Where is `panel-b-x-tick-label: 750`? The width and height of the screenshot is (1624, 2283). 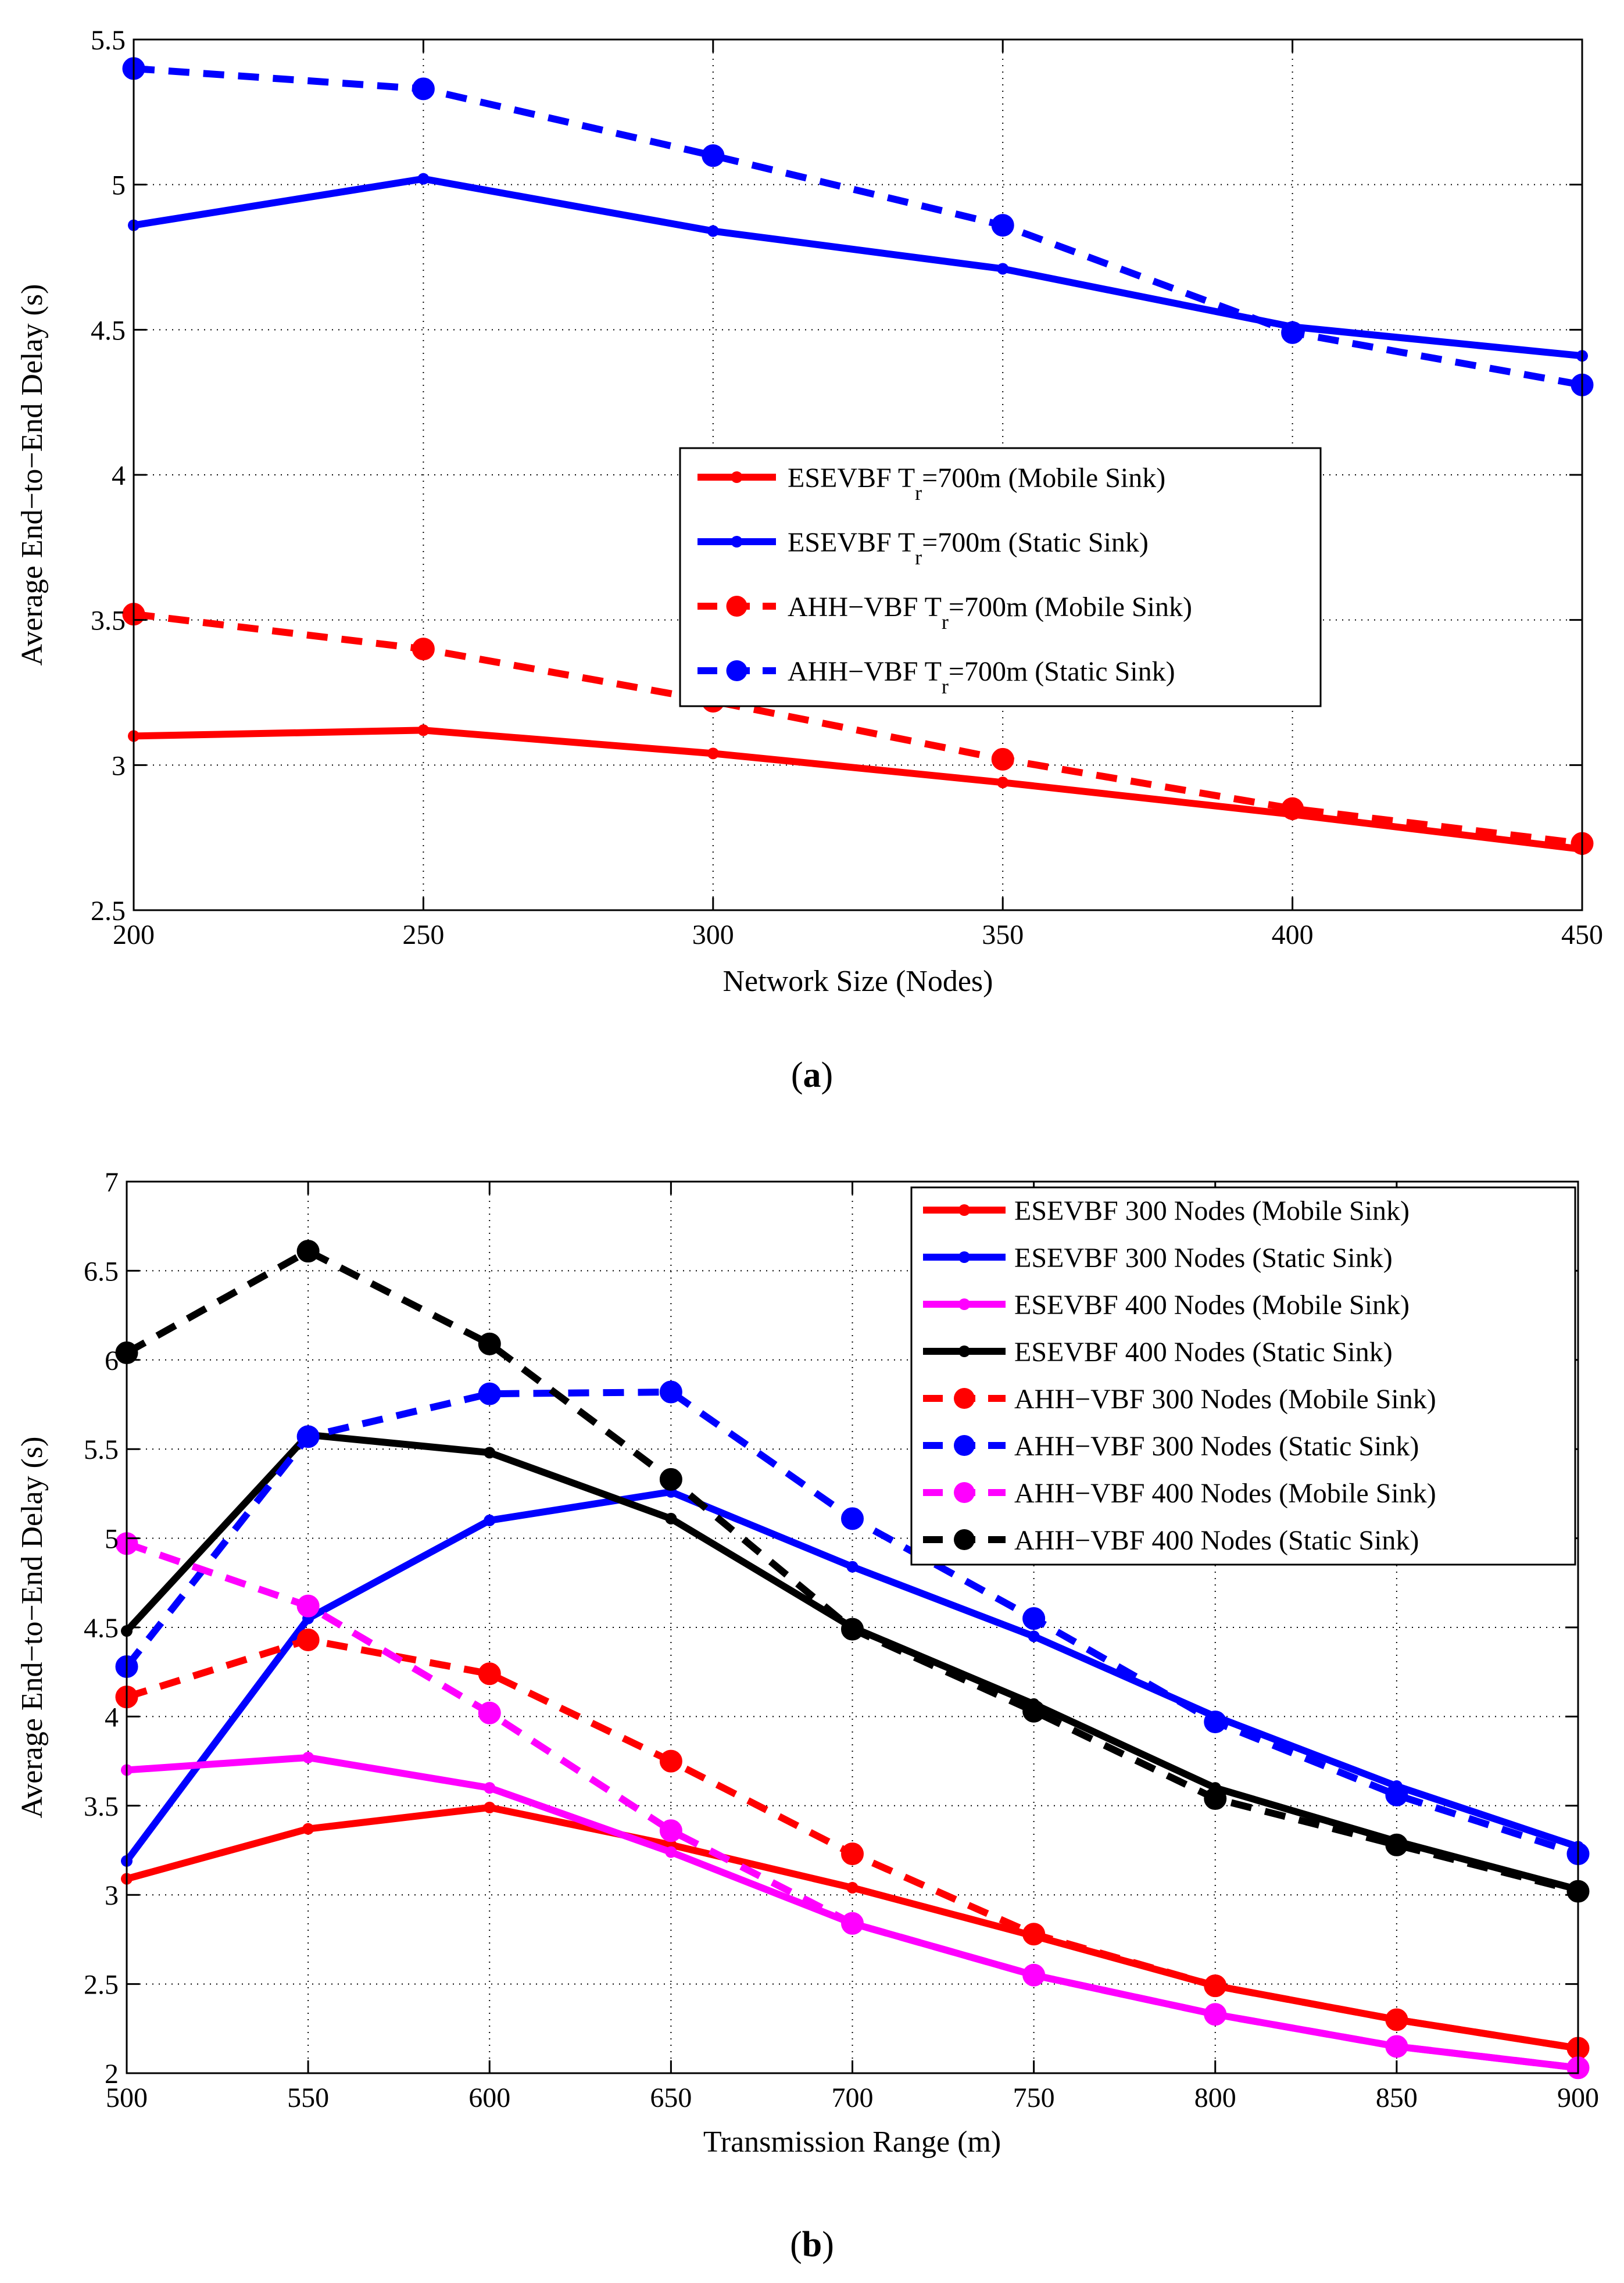
panel-b-x-tick-label: 750 is located at coordinates (1034, 2097).